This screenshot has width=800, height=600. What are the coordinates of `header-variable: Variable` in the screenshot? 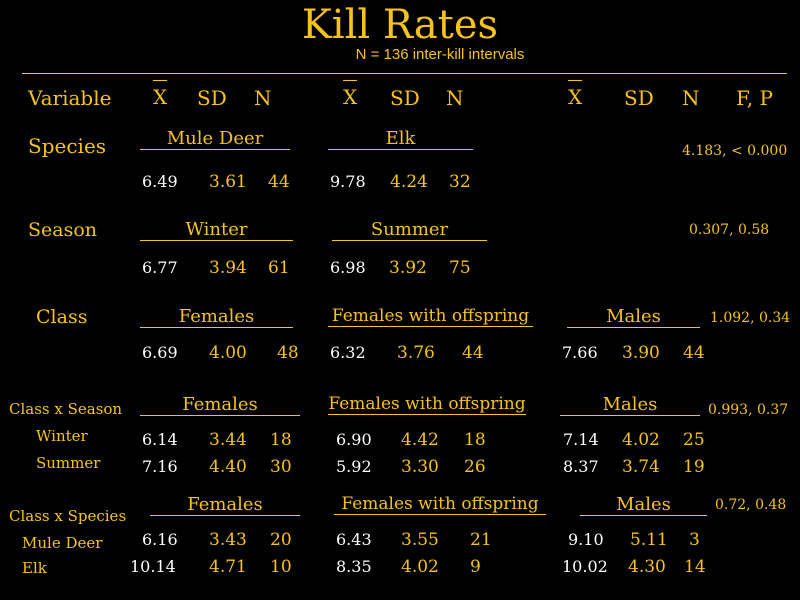 It's located at (70, 98).